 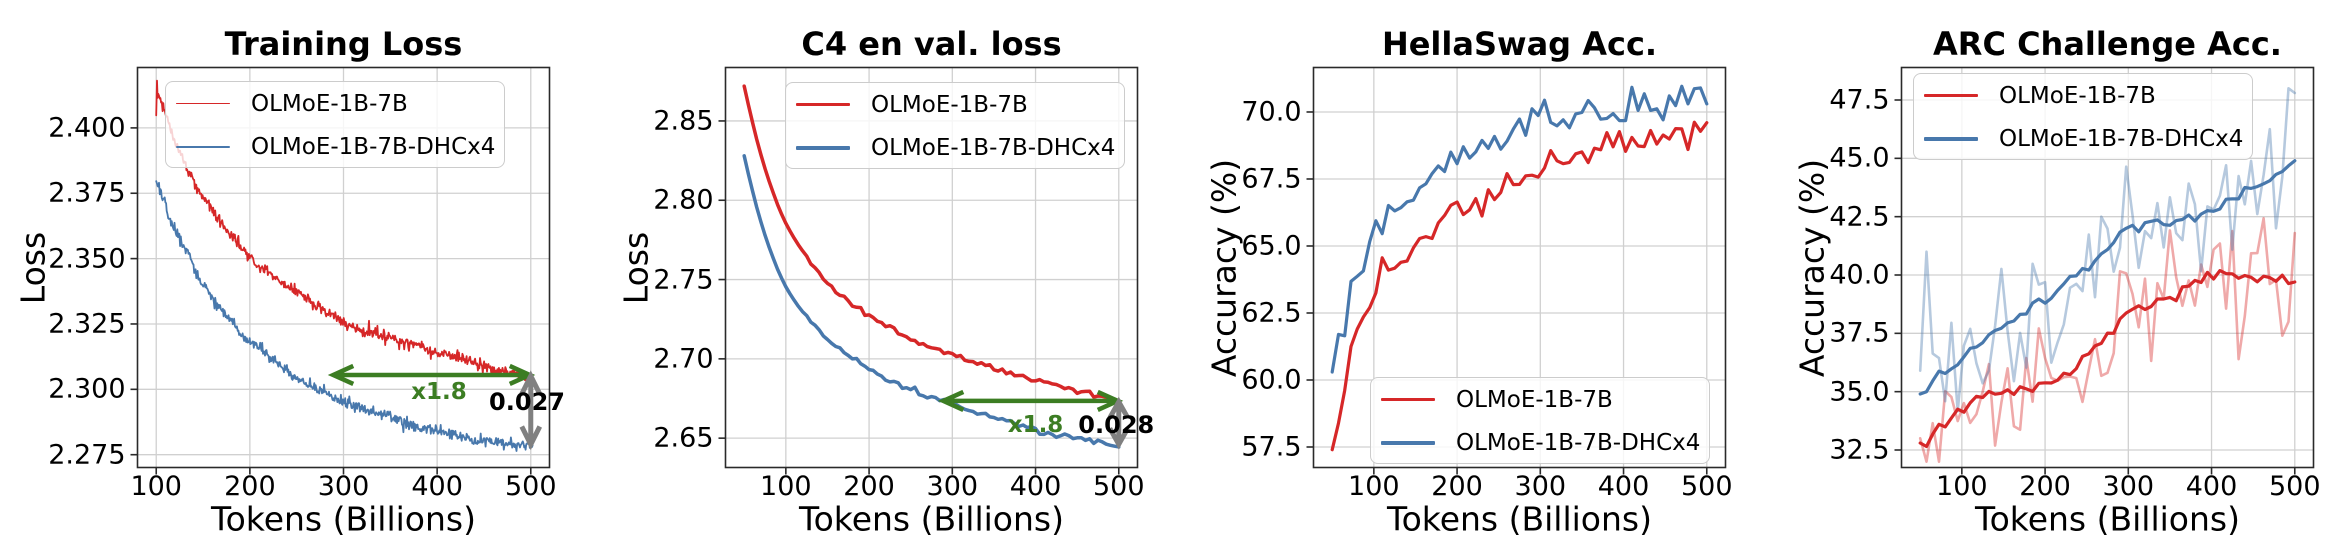 I want to click on y-tick-label: 62.5, so click(x=1271, y=313).